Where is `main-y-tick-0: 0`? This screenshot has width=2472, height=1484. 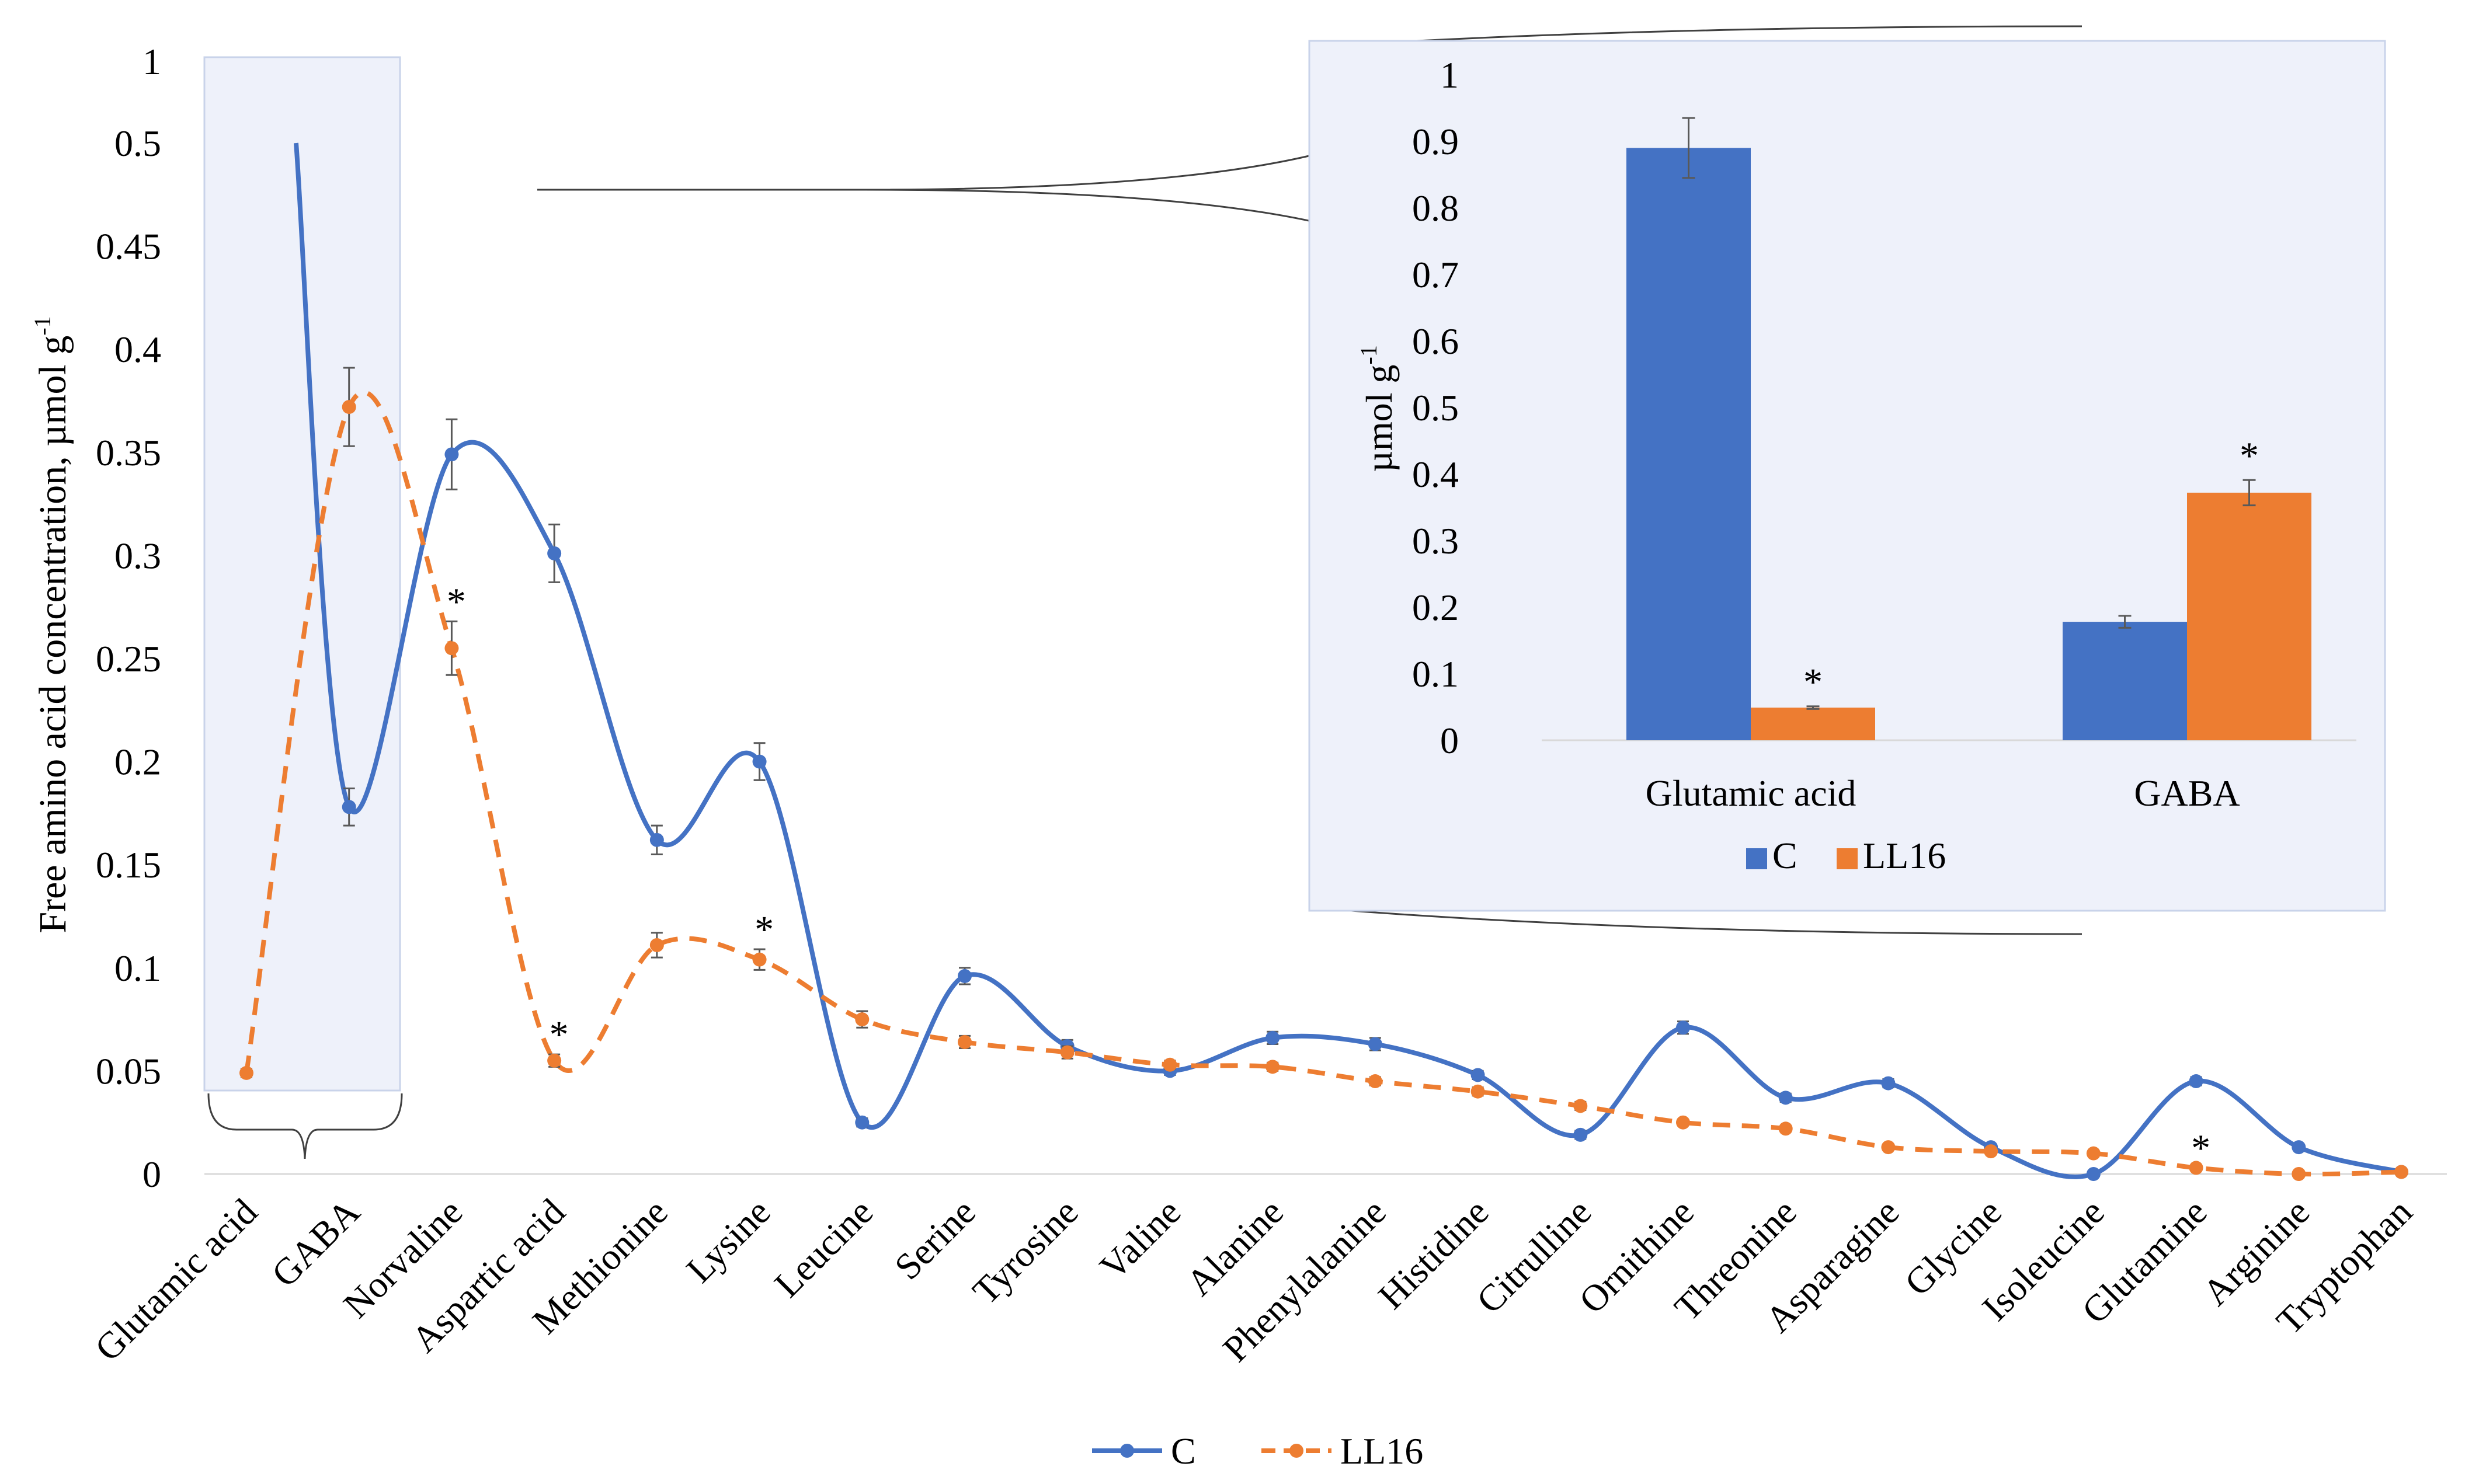 main-y-tick-0: 0 is located at coordinates (151, 1174).